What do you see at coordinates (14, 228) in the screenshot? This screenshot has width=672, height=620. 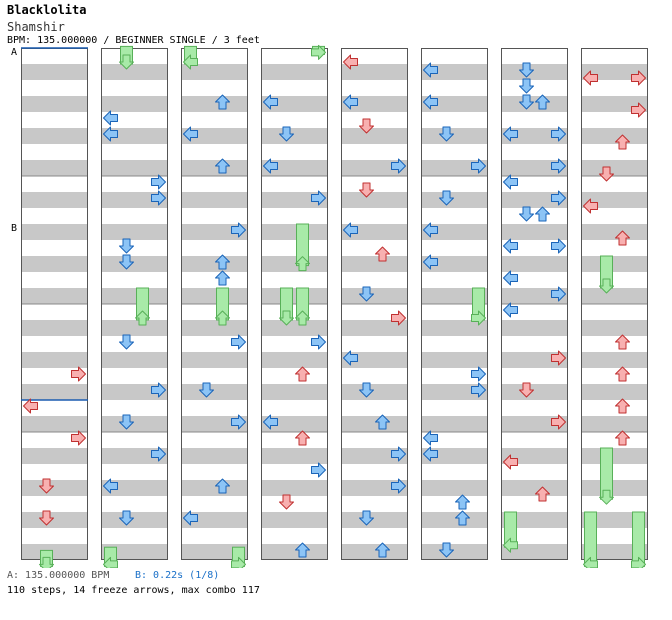 I see `marker-b-label: B` at bounding box center [14, 228].